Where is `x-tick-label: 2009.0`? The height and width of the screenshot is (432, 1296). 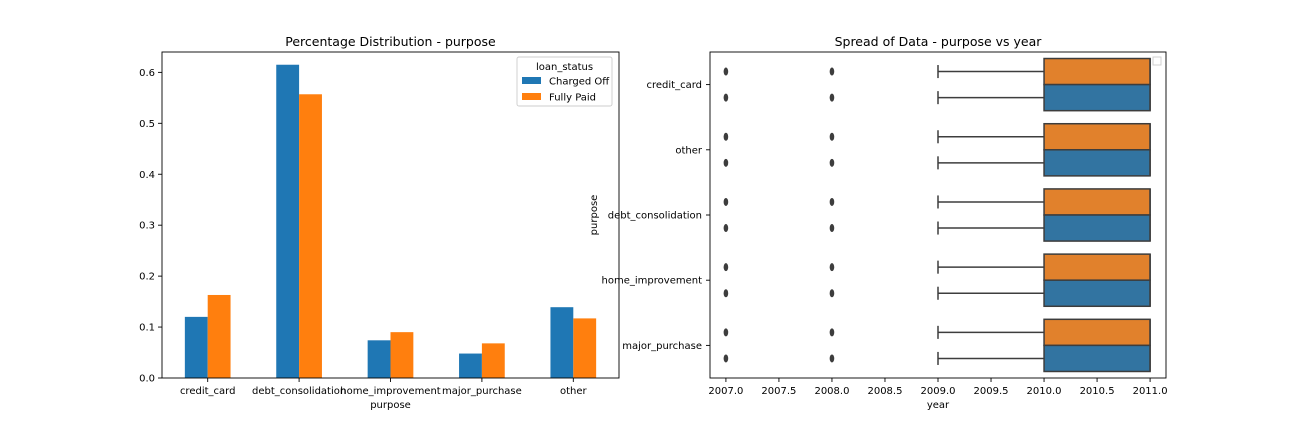 x-tick-label: 2009.0 is located at coordinates (938, 391).